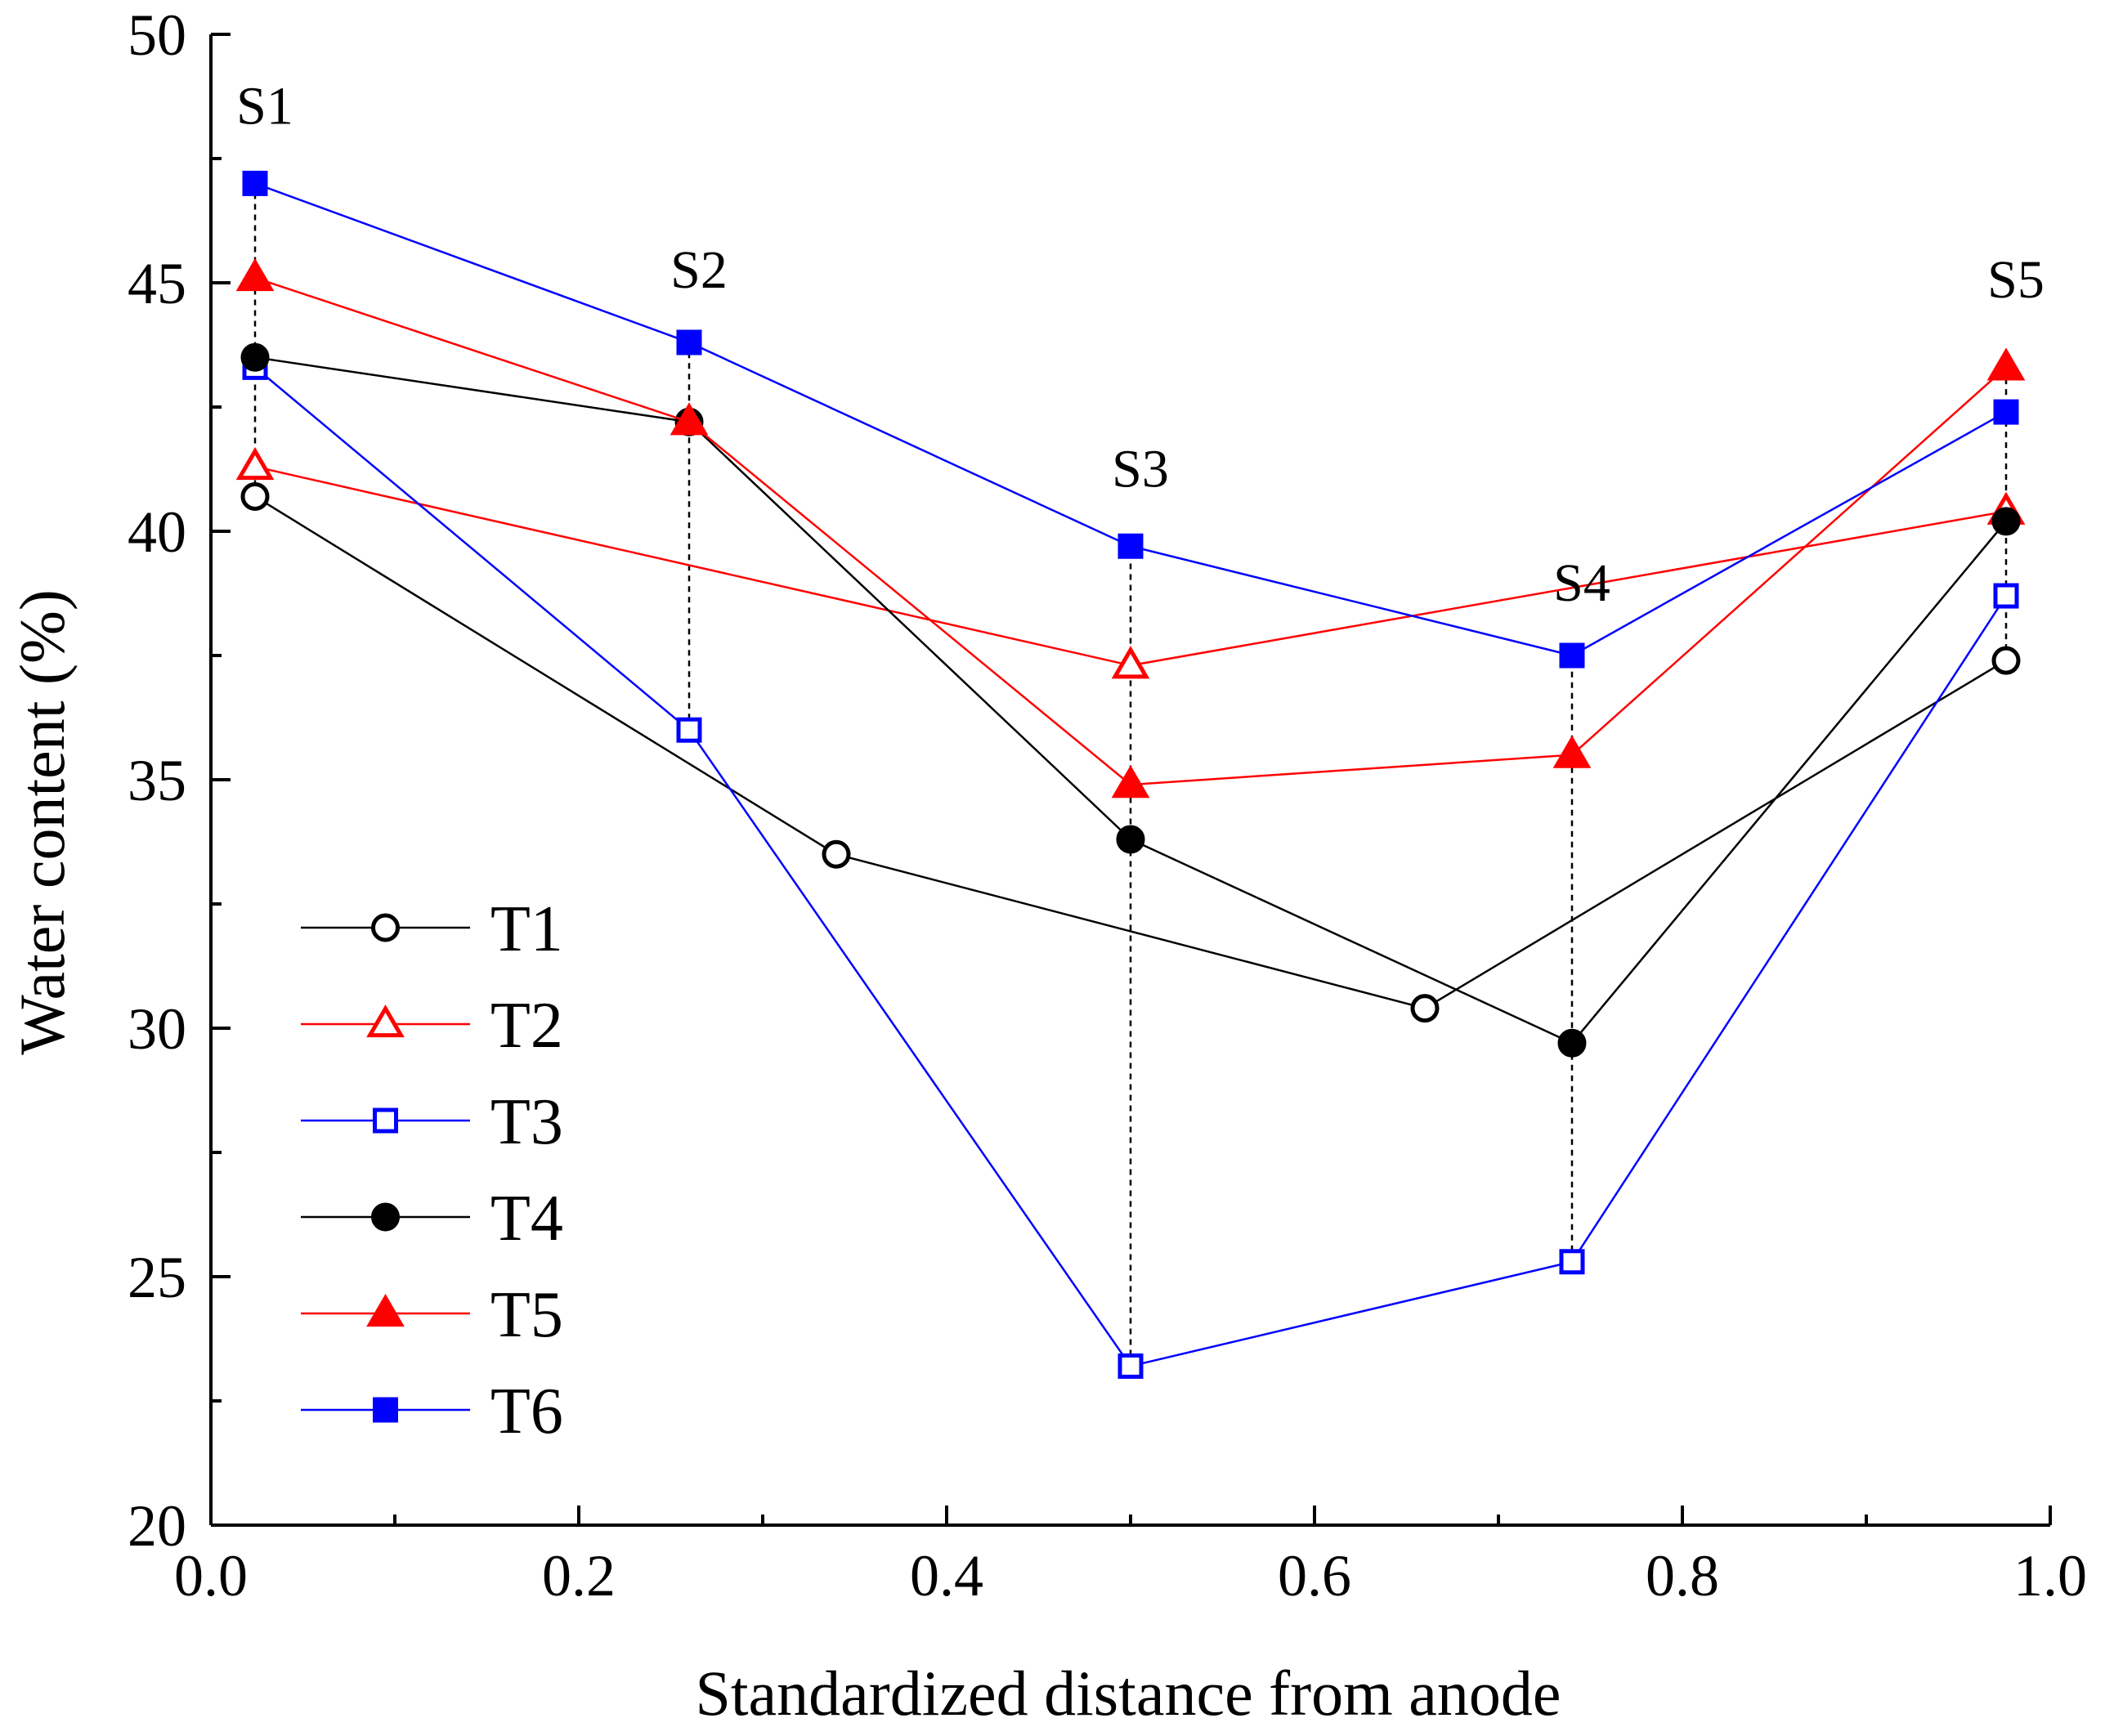 The height and width of the screenshot is (1736, 2105). I want to click on legend-label: T2, so click(526, 1026).